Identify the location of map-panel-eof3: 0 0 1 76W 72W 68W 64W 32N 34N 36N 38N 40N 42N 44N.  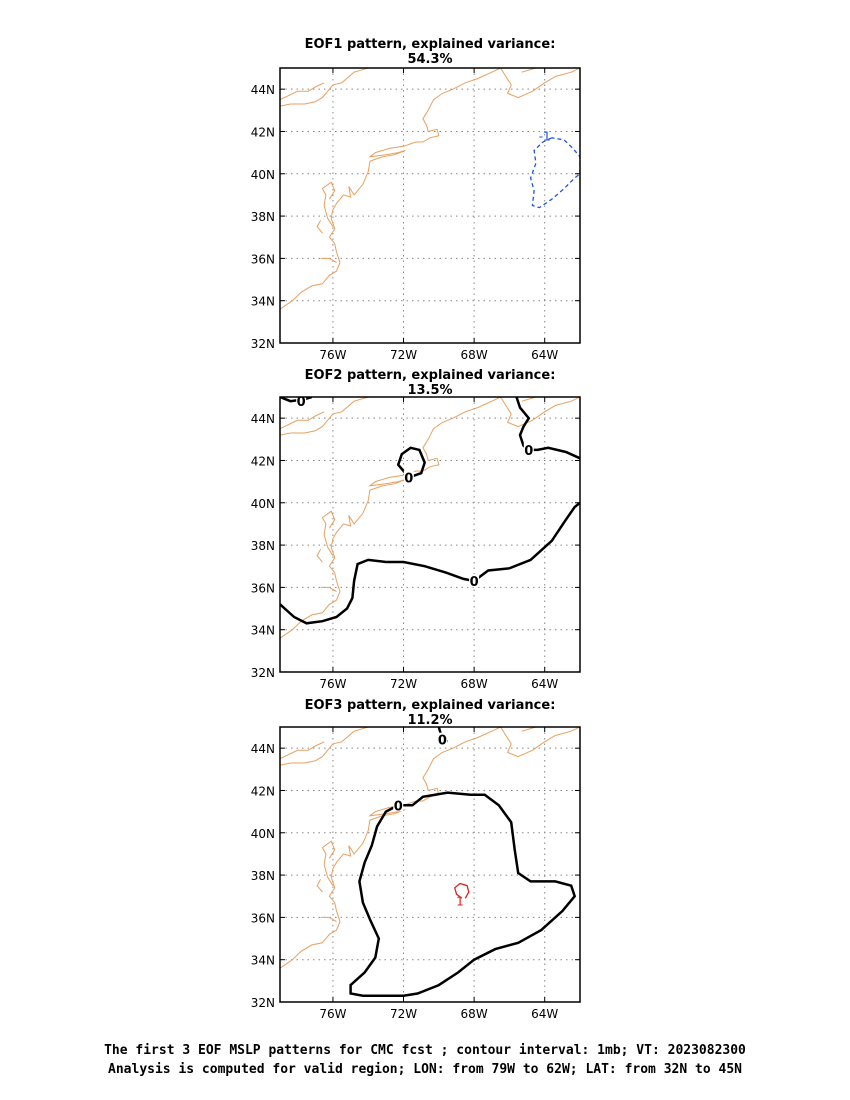
(416, 873).